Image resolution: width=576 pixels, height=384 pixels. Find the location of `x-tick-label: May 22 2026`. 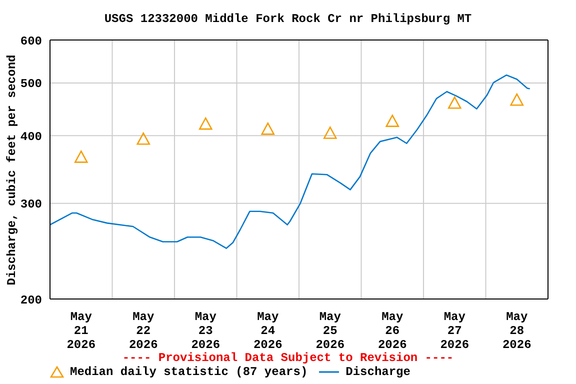

x-tick-label: May 22 2026 is located at coordinates (143, 331).